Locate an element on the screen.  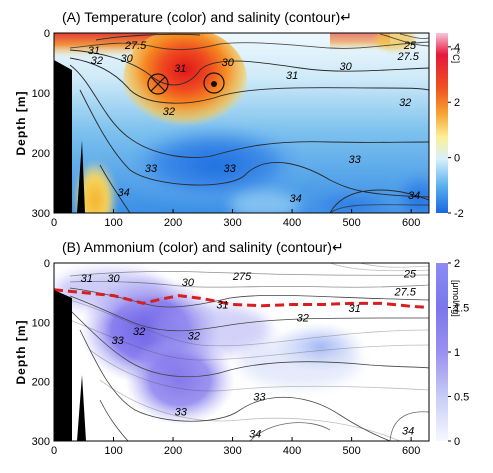
panel-a-into-page-marker is located at coordinates (158, 84).